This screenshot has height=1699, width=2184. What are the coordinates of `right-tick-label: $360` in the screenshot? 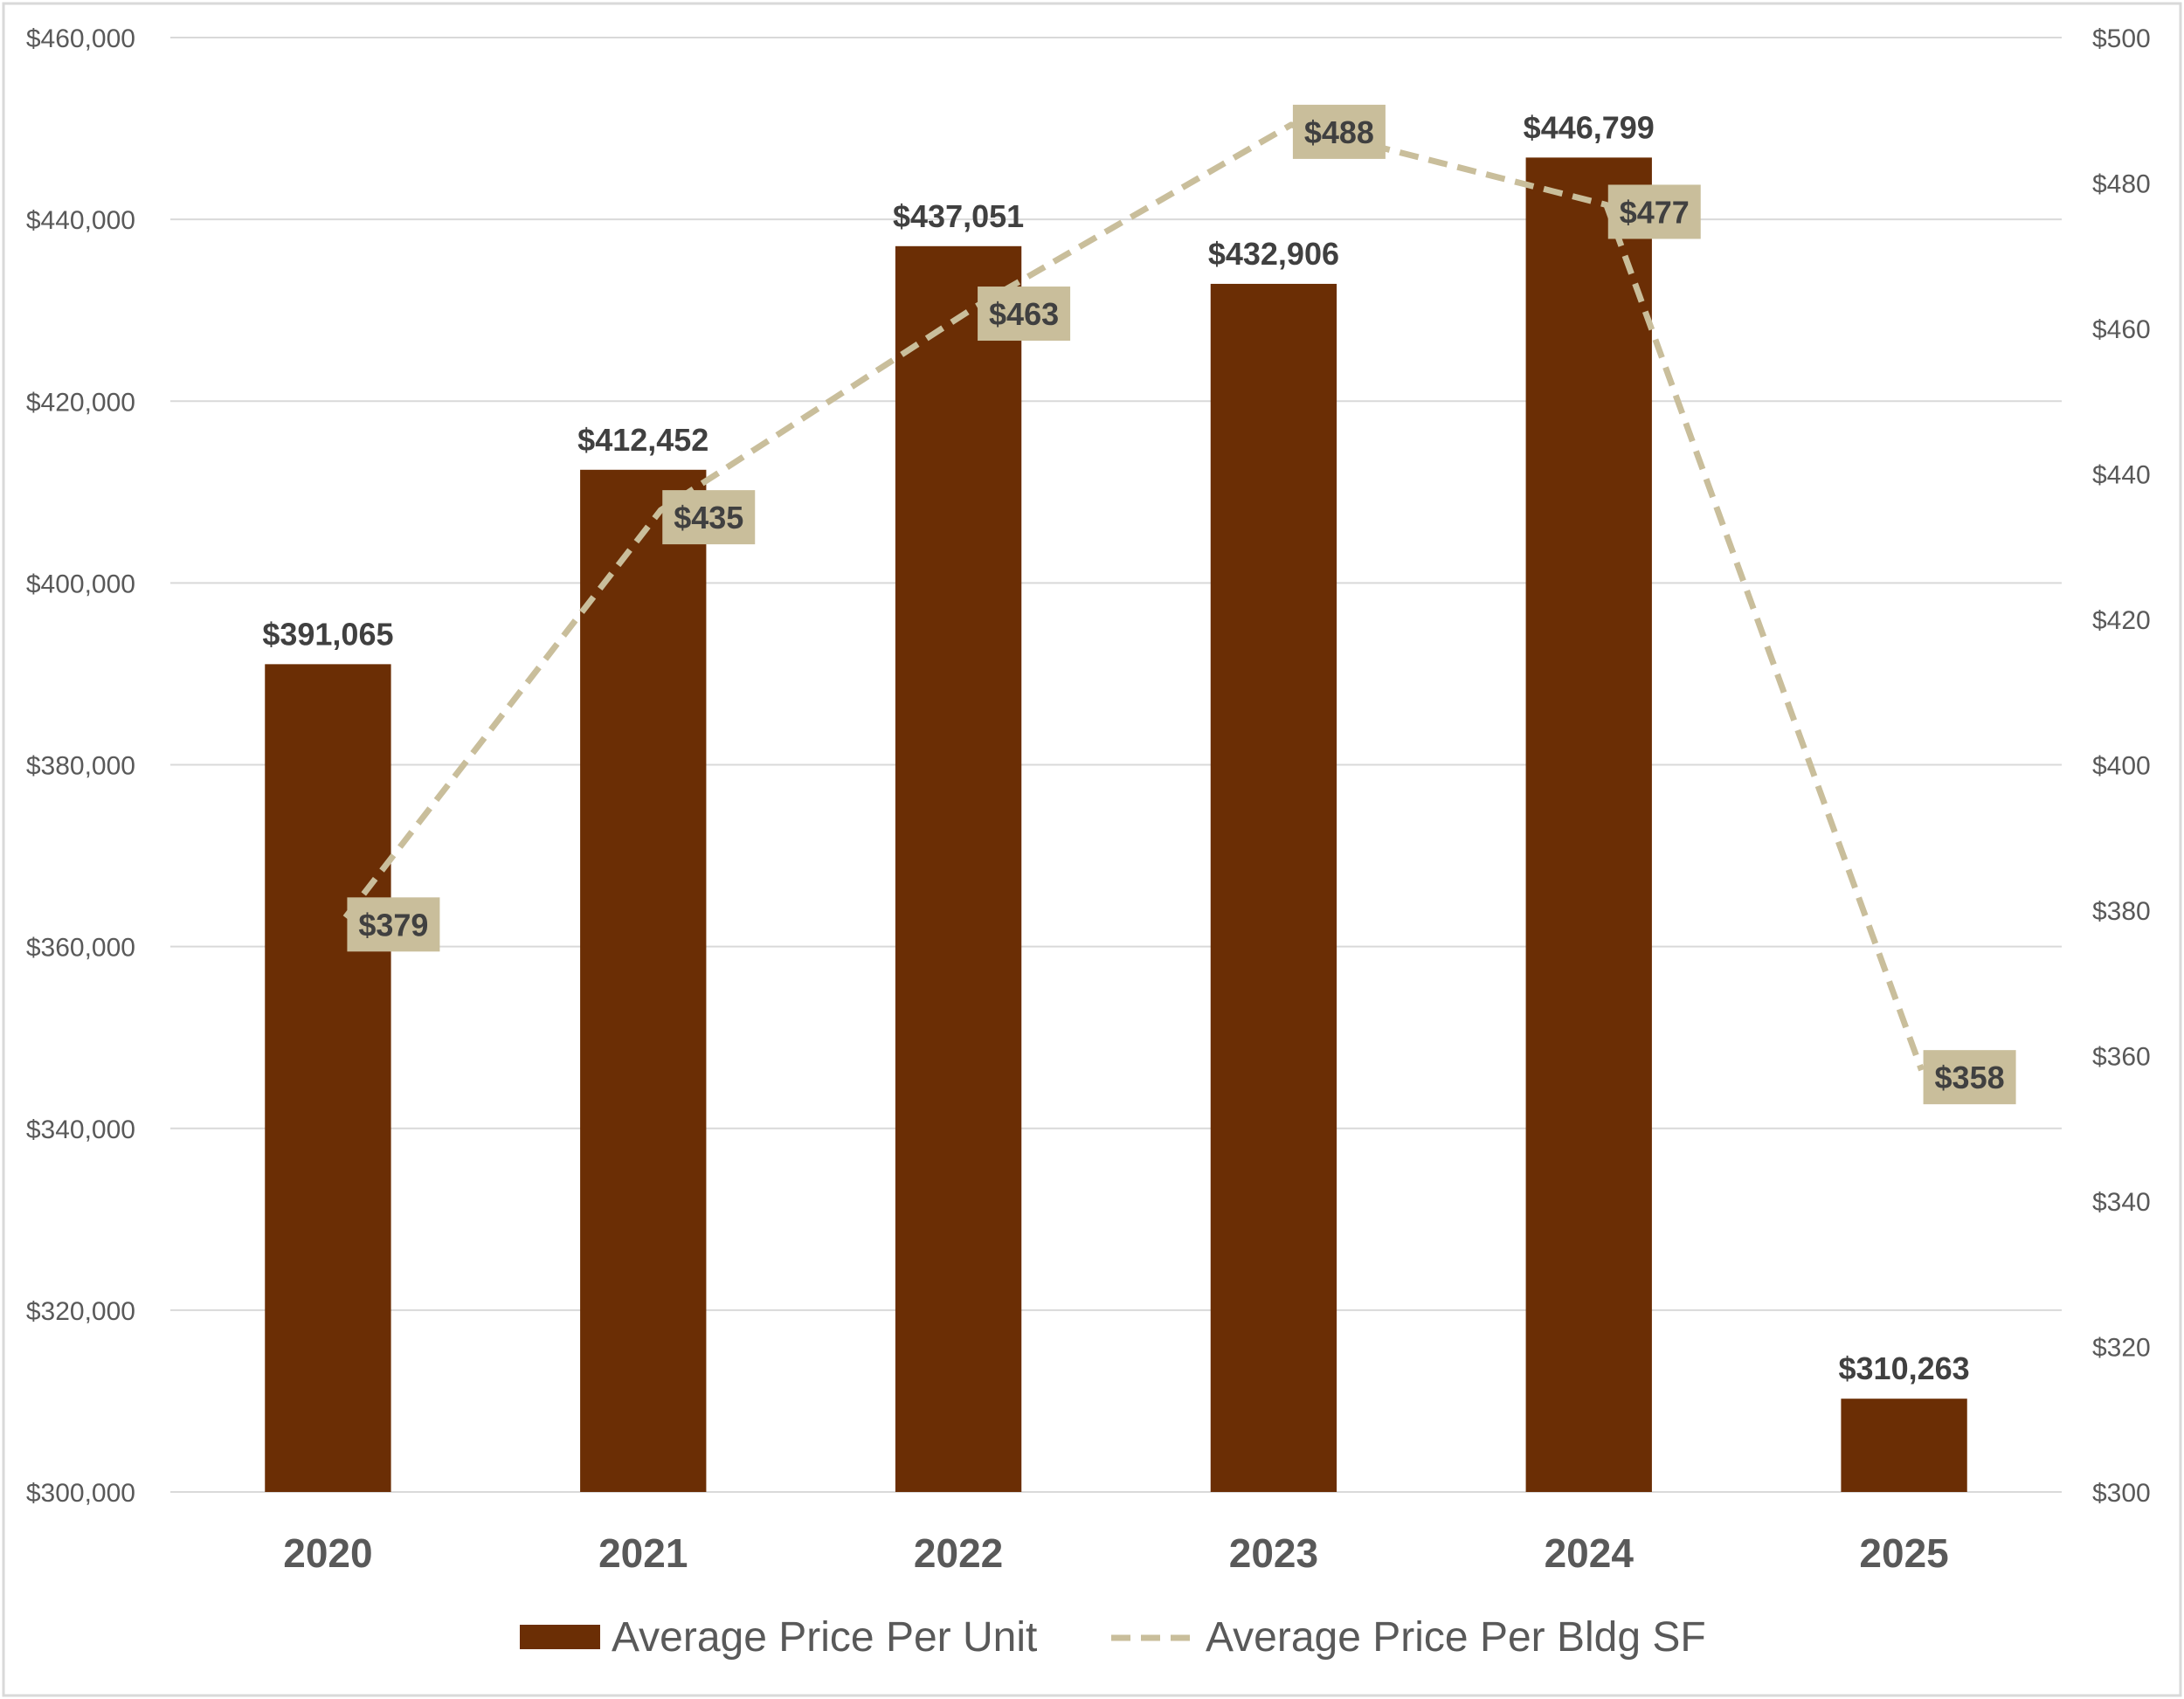 It's located at (2121, 1057).